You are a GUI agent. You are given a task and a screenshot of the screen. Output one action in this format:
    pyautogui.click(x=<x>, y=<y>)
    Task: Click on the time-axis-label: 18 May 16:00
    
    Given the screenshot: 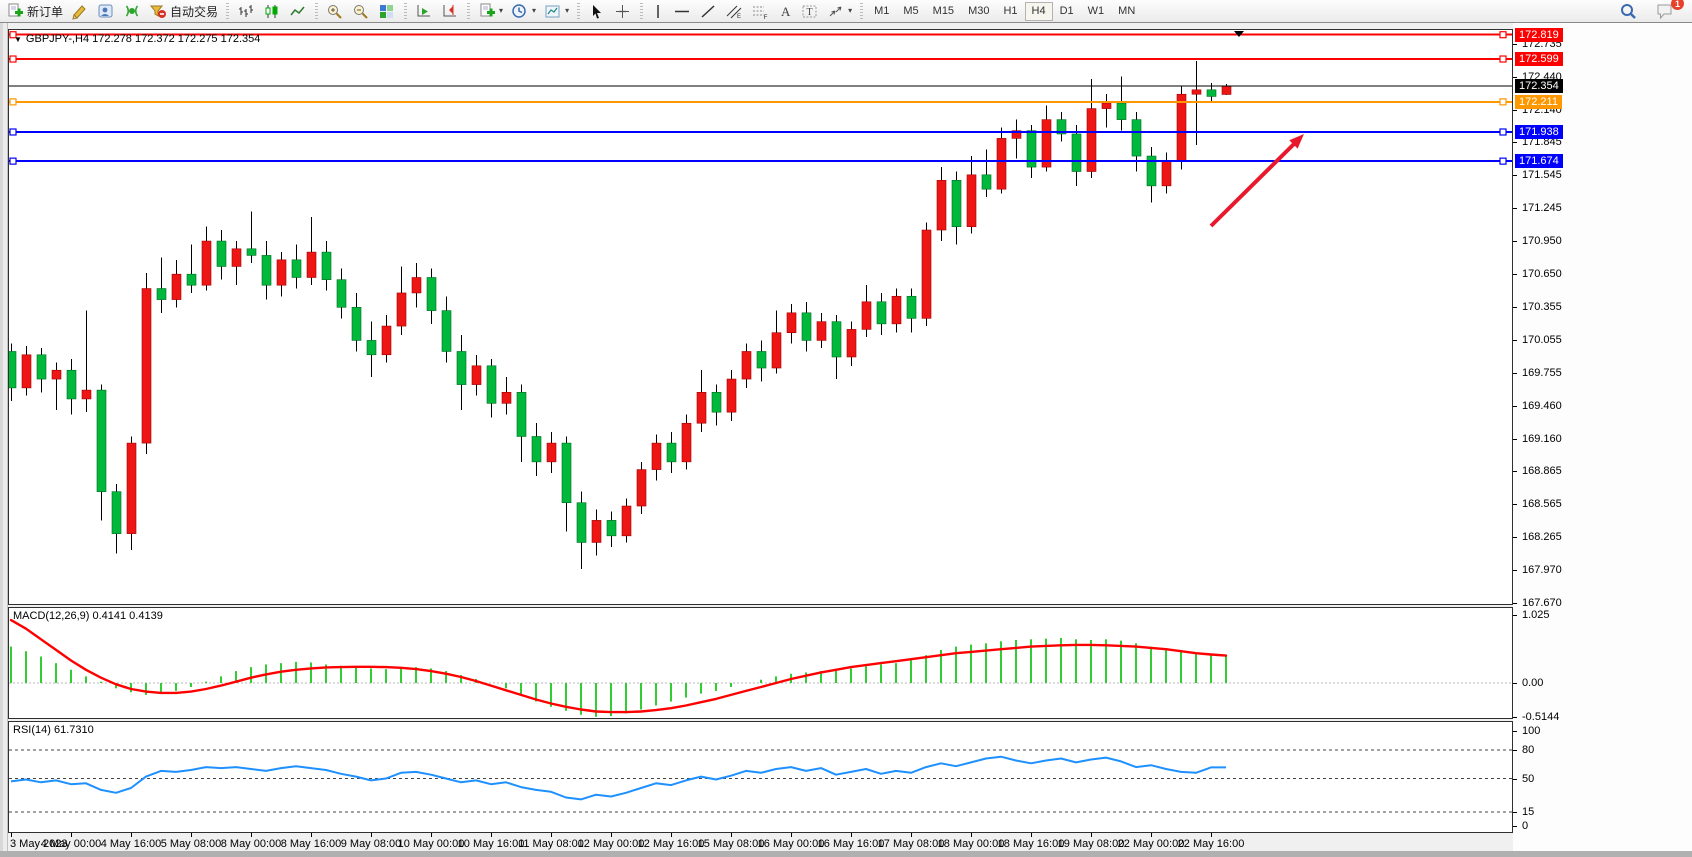 What is the action you would take?
    pyautogui.click(x=1031, y=844)
    